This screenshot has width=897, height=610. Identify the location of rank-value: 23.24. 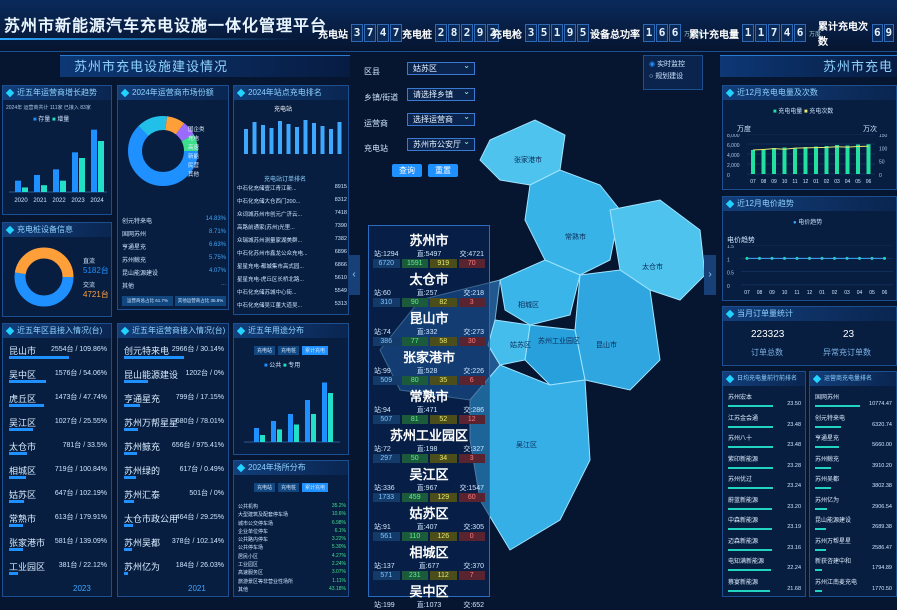
(794, 486).